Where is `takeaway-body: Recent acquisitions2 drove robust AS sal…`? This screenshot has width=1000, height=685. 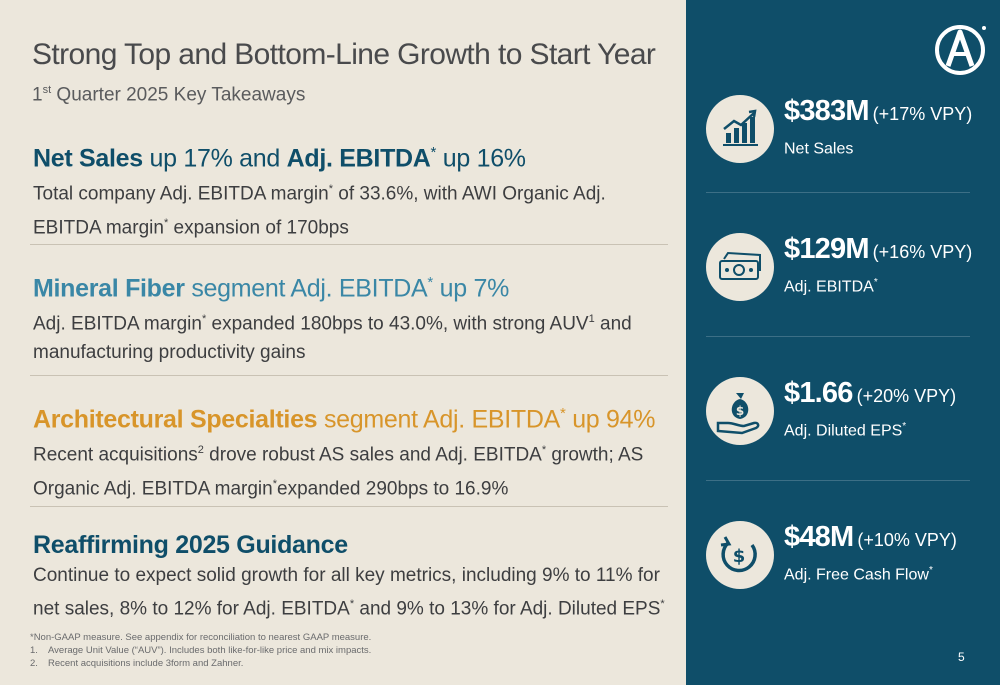
takeaway-body: Recent acquisitions2 drove robust AS sal… is located at coordinates (338, 471).